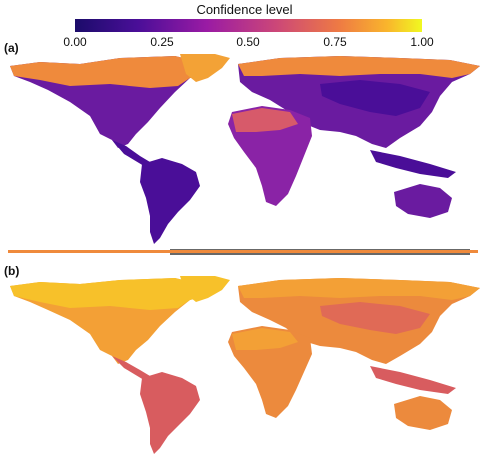  What do you see at coordinates (244, 9) in the screenshot?
I see `legend-title: Confidence level` at bounding box center [244, 9].